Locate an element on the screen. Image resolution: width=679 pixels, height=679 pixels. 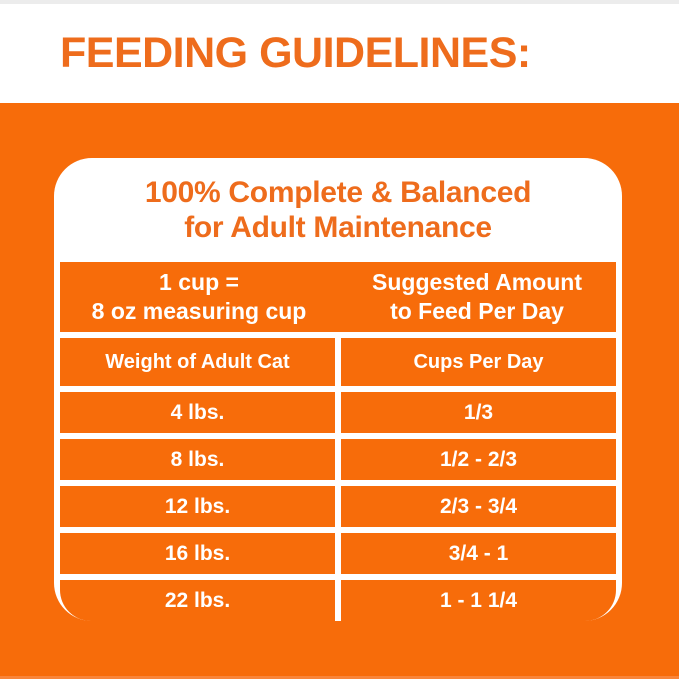
weight-cell: 4 lbs. is located at coordinates (197, 412).